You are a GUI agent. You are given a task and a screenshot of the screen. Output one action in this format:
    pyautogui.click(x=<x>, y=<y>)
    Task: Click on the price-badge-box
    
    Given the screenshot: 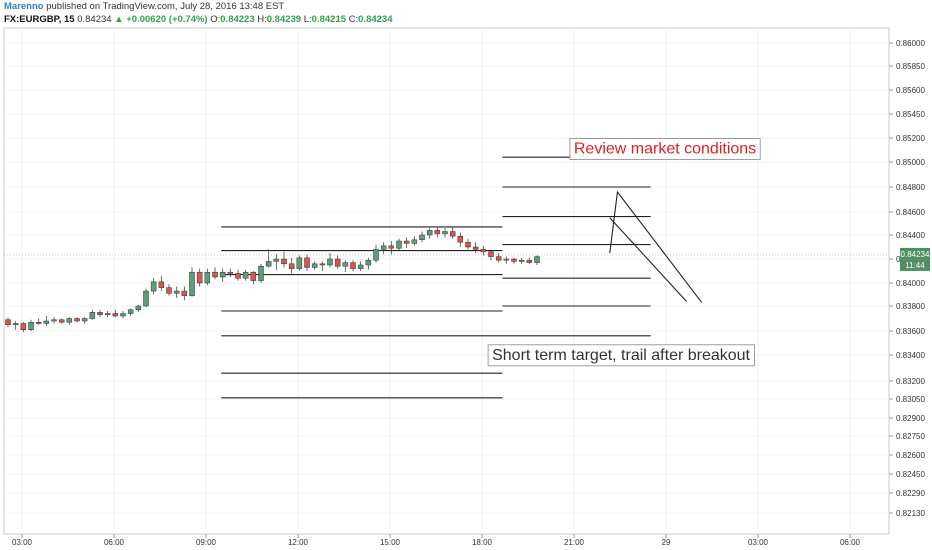 What is the action you would take?
    pyautogui.click(x=915, y=253)
    